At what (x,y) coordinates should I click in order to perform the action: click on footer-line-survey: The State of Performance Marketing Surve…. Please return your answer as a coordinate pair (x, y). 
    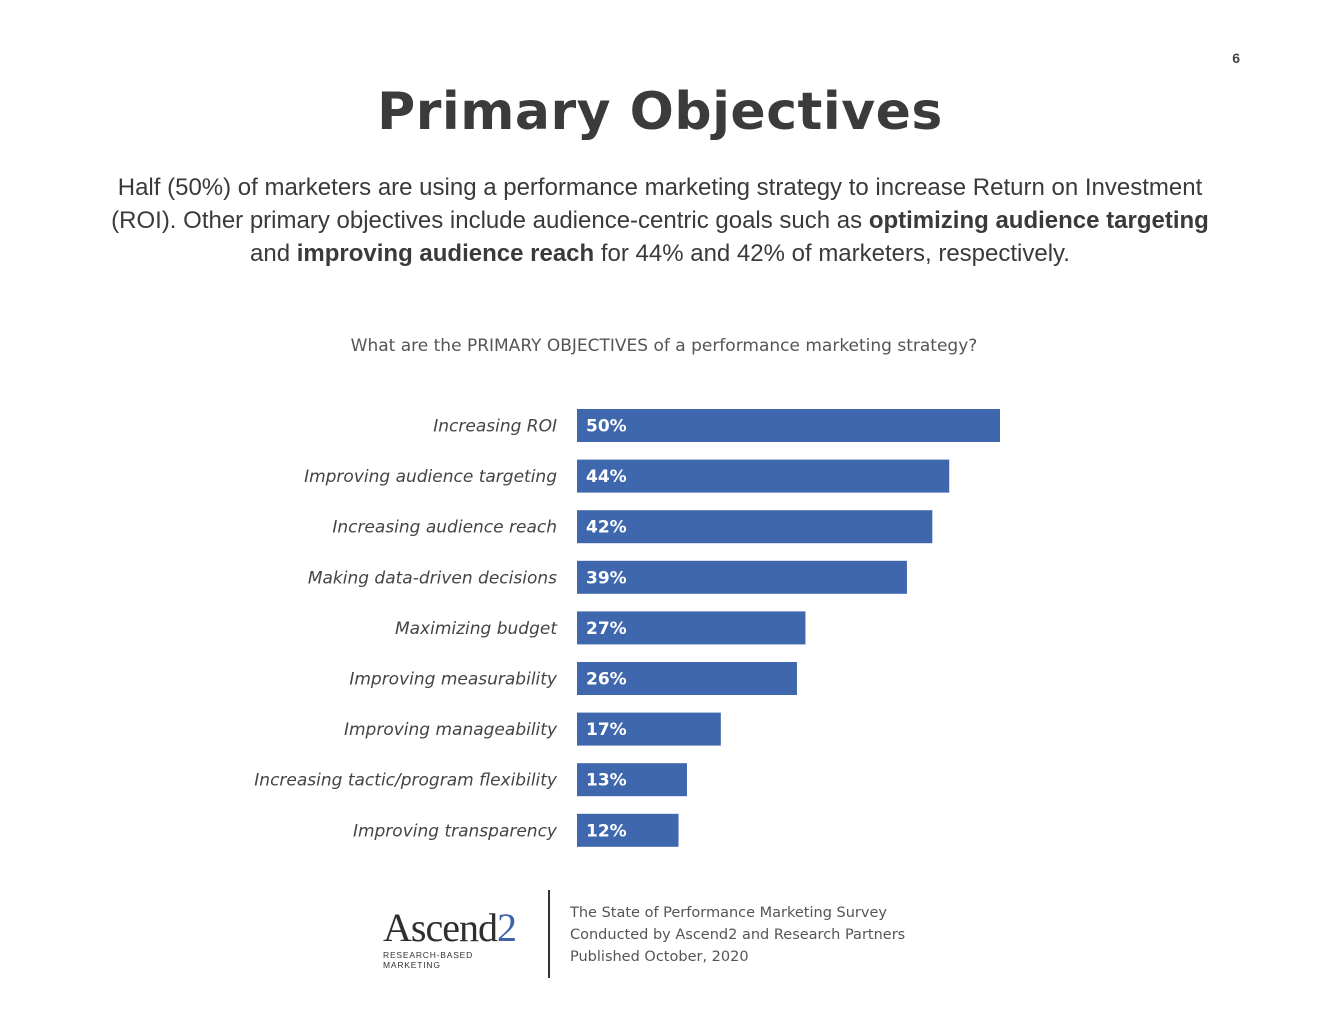
    Looking at the image, I should click on (728, 913).